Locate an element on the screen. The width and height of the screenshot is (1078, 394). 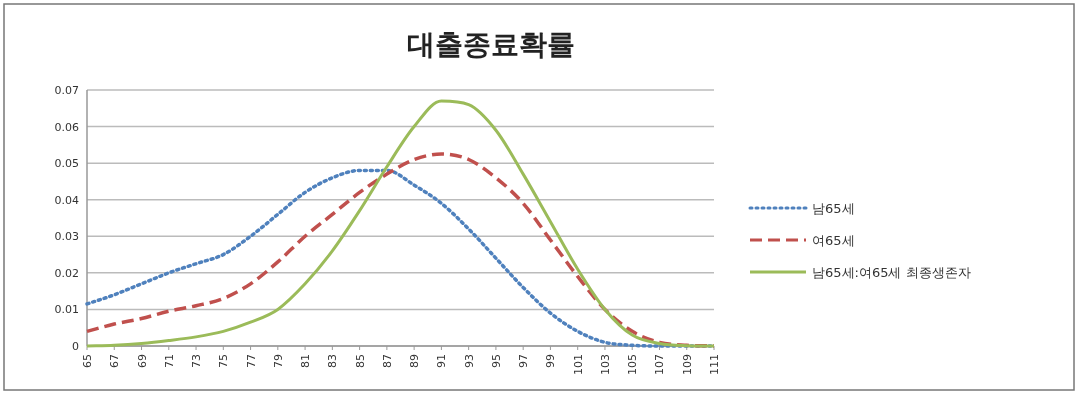
x-tick-label: 97 is located at coordinates (524, 361).